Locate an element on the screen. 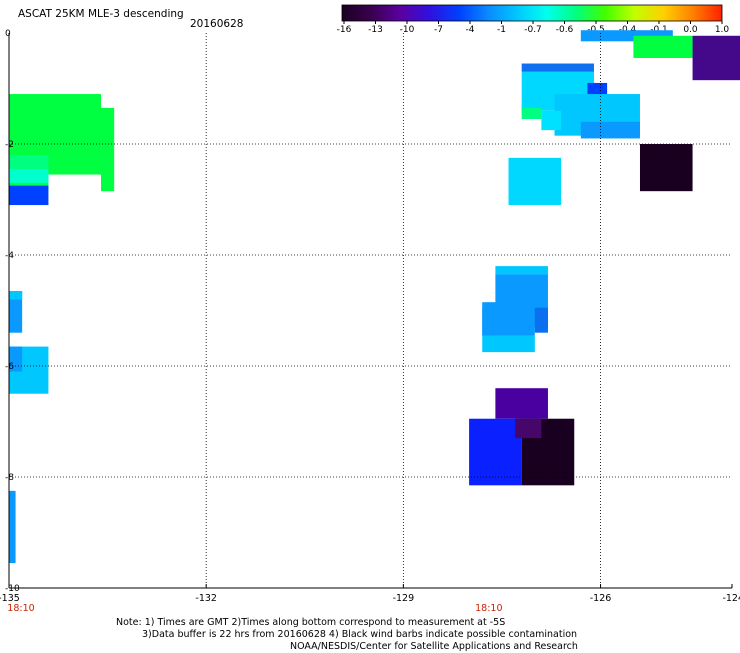 The height and width of the screenshot is (653, 740). colorbar-tick-label: -13 is located at coordinates (375, 30).